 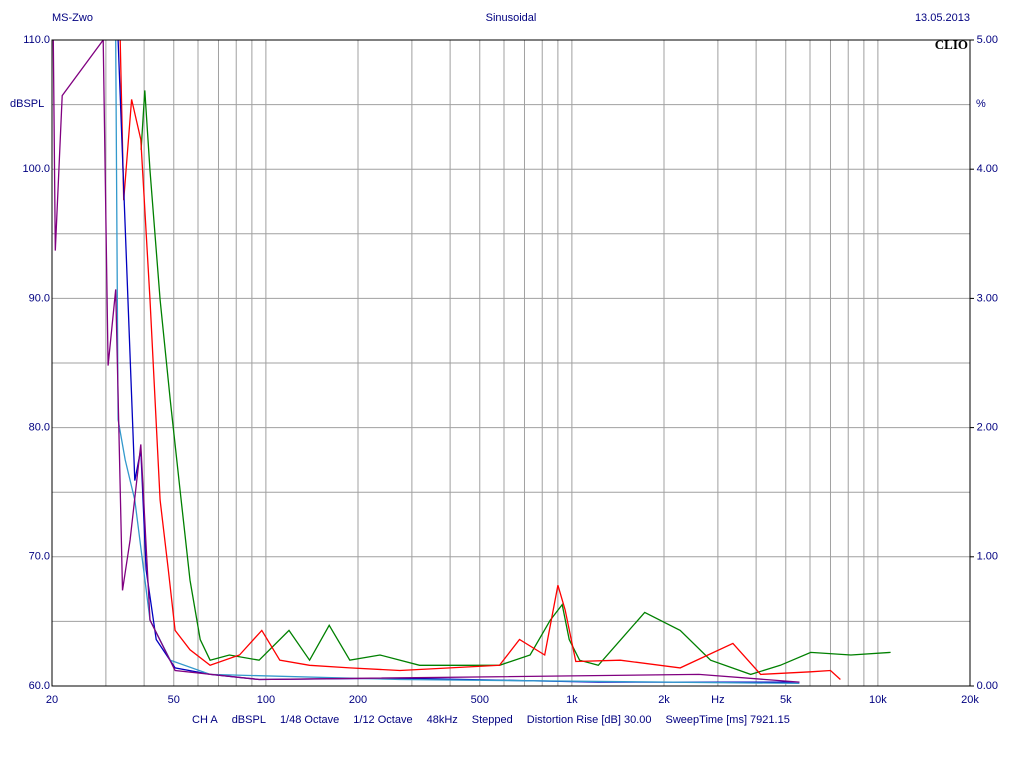 I want to click on y2-tick-label: 0.00, so click(x=987, y=686).